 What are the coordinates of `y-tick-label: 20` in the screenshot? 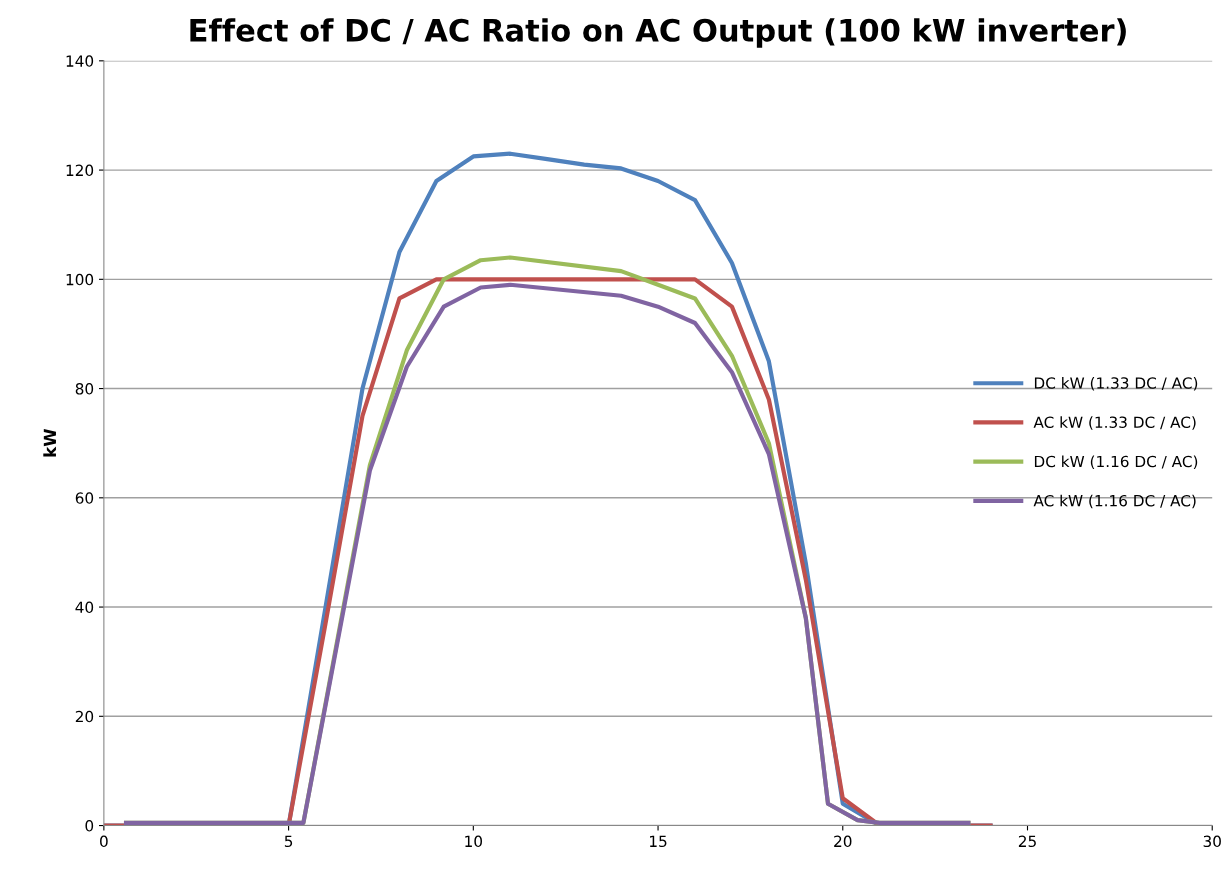 It's located at (84, 716).